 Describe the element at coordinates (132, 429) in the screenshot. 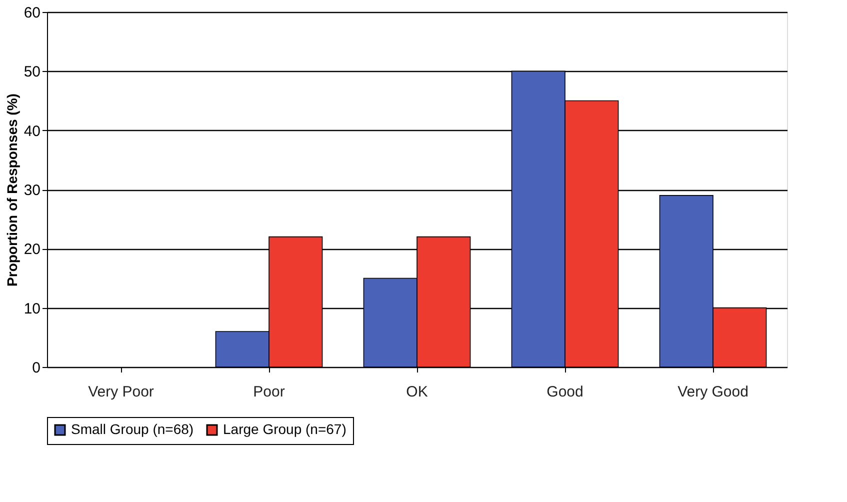

I see `legend-label: Small Group (n=68)` at that location.